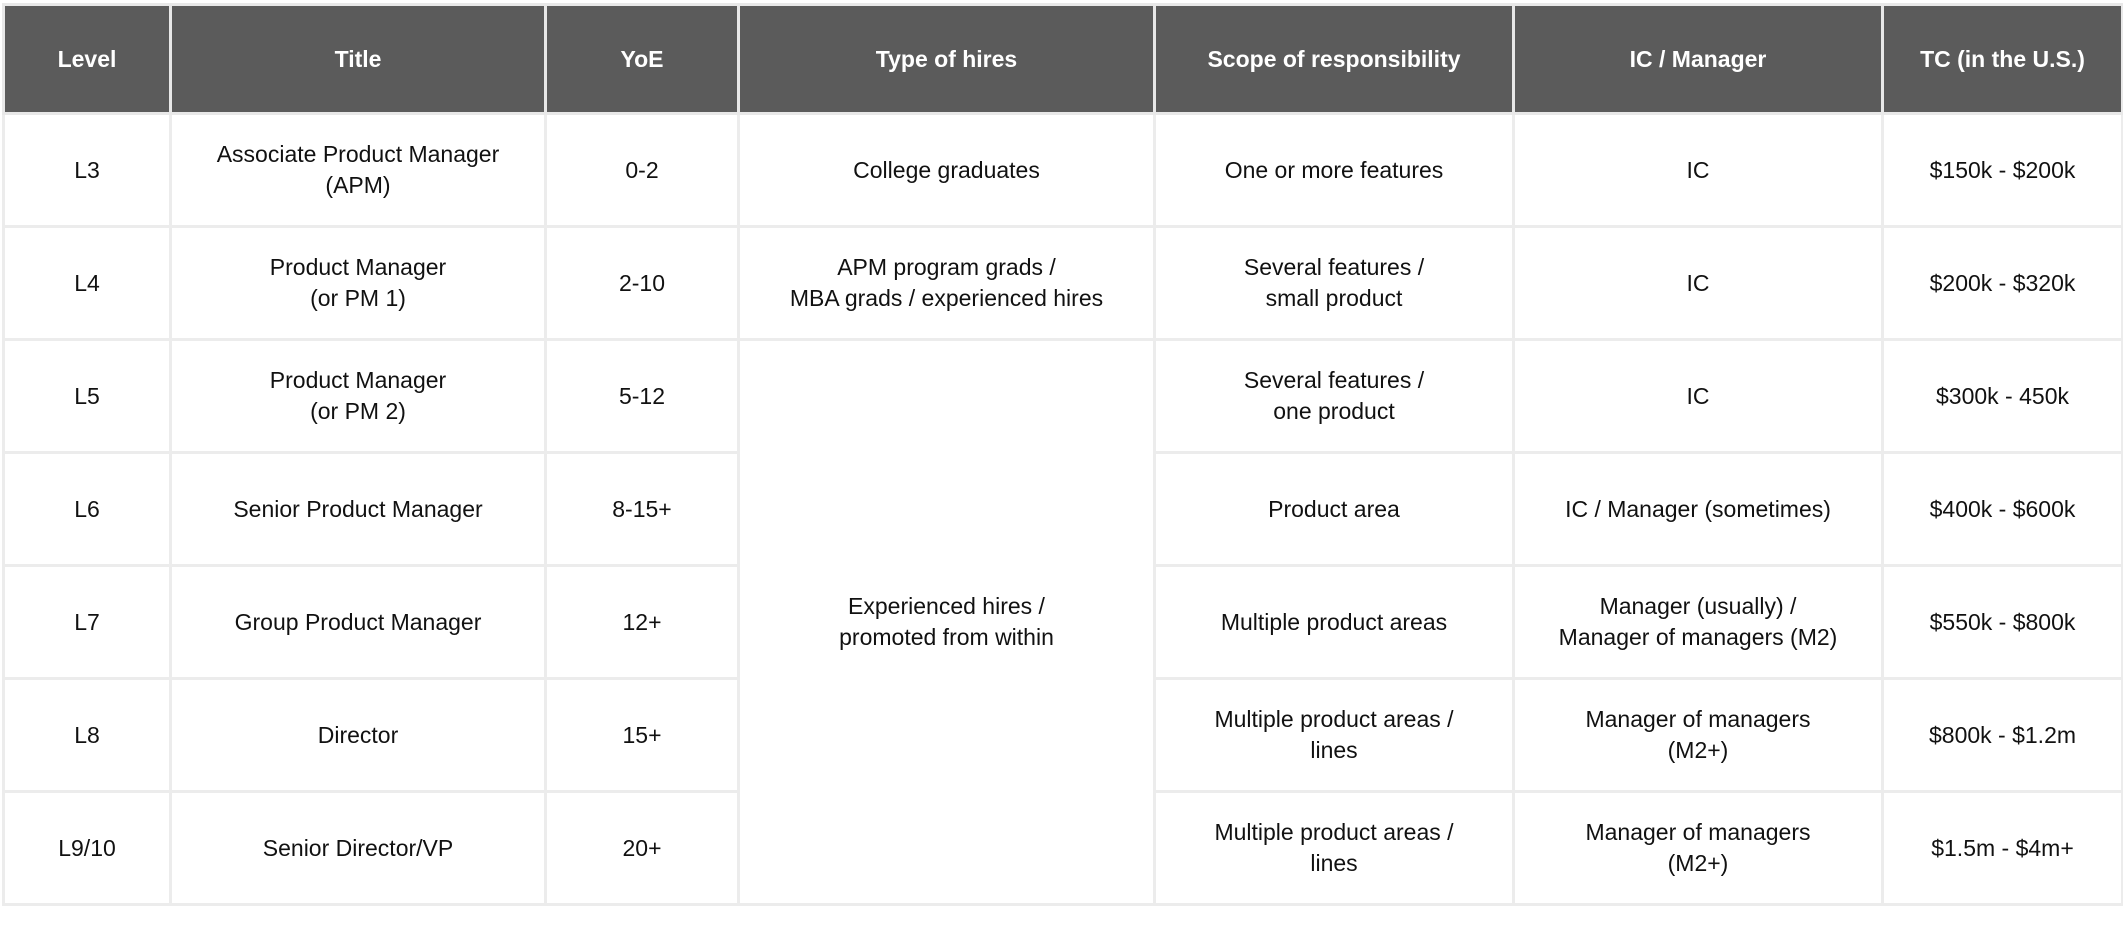 This screenshot has width=2123, height=930. What do you see at coordinates (87, 59) in the screenshot?
I see `header-level: Level` at bounding box center [87, 59].